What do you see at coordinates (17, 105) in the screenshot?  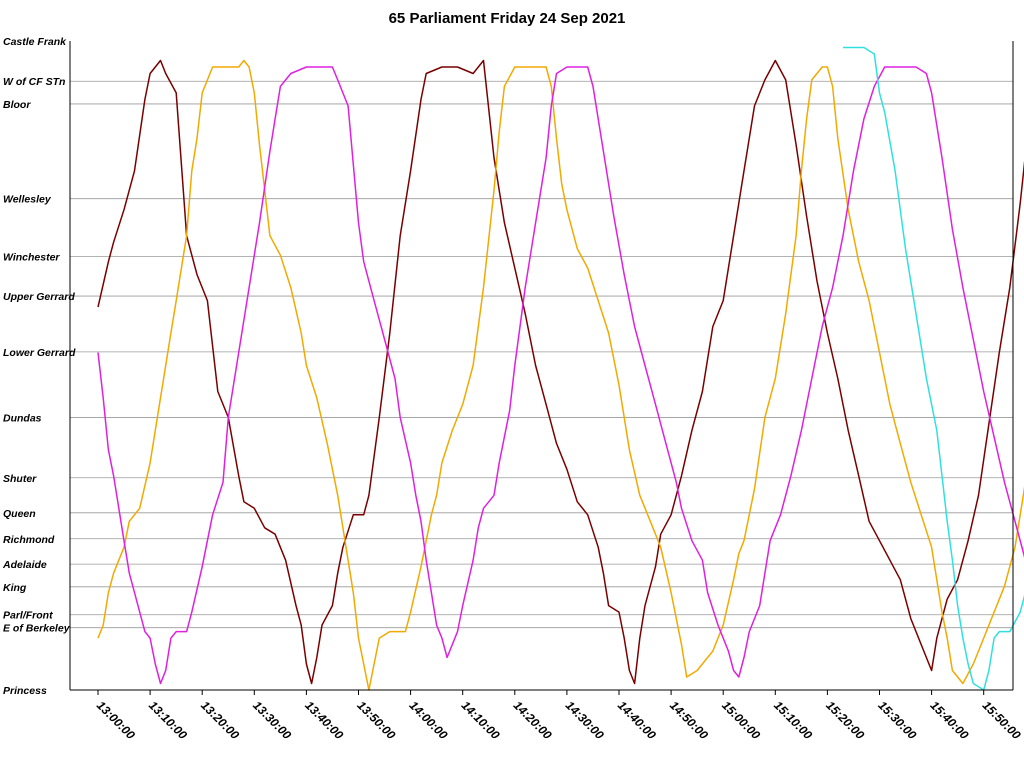 I see `stop-label: Bloor` at bounding box center [17, 105].